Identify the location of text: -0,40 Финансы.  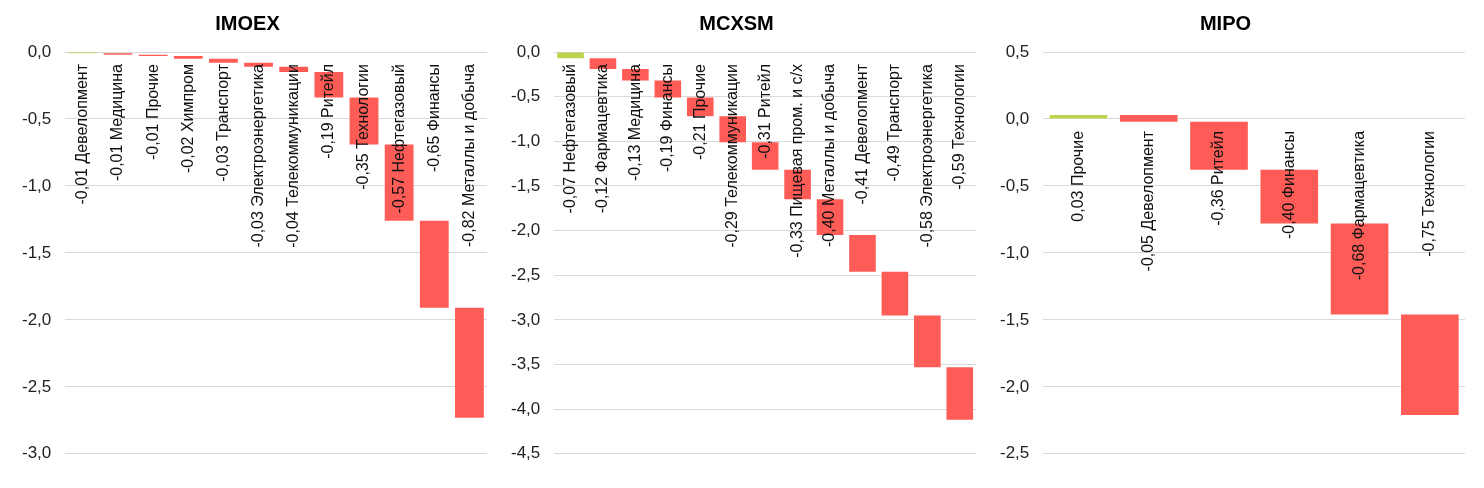
(1288, 185).